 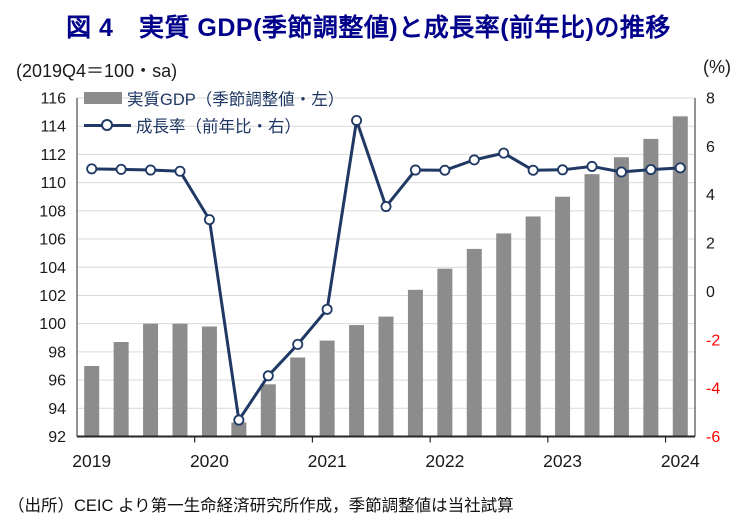 I want to click on right-tick-label: -6, so click(x=713, y=437).